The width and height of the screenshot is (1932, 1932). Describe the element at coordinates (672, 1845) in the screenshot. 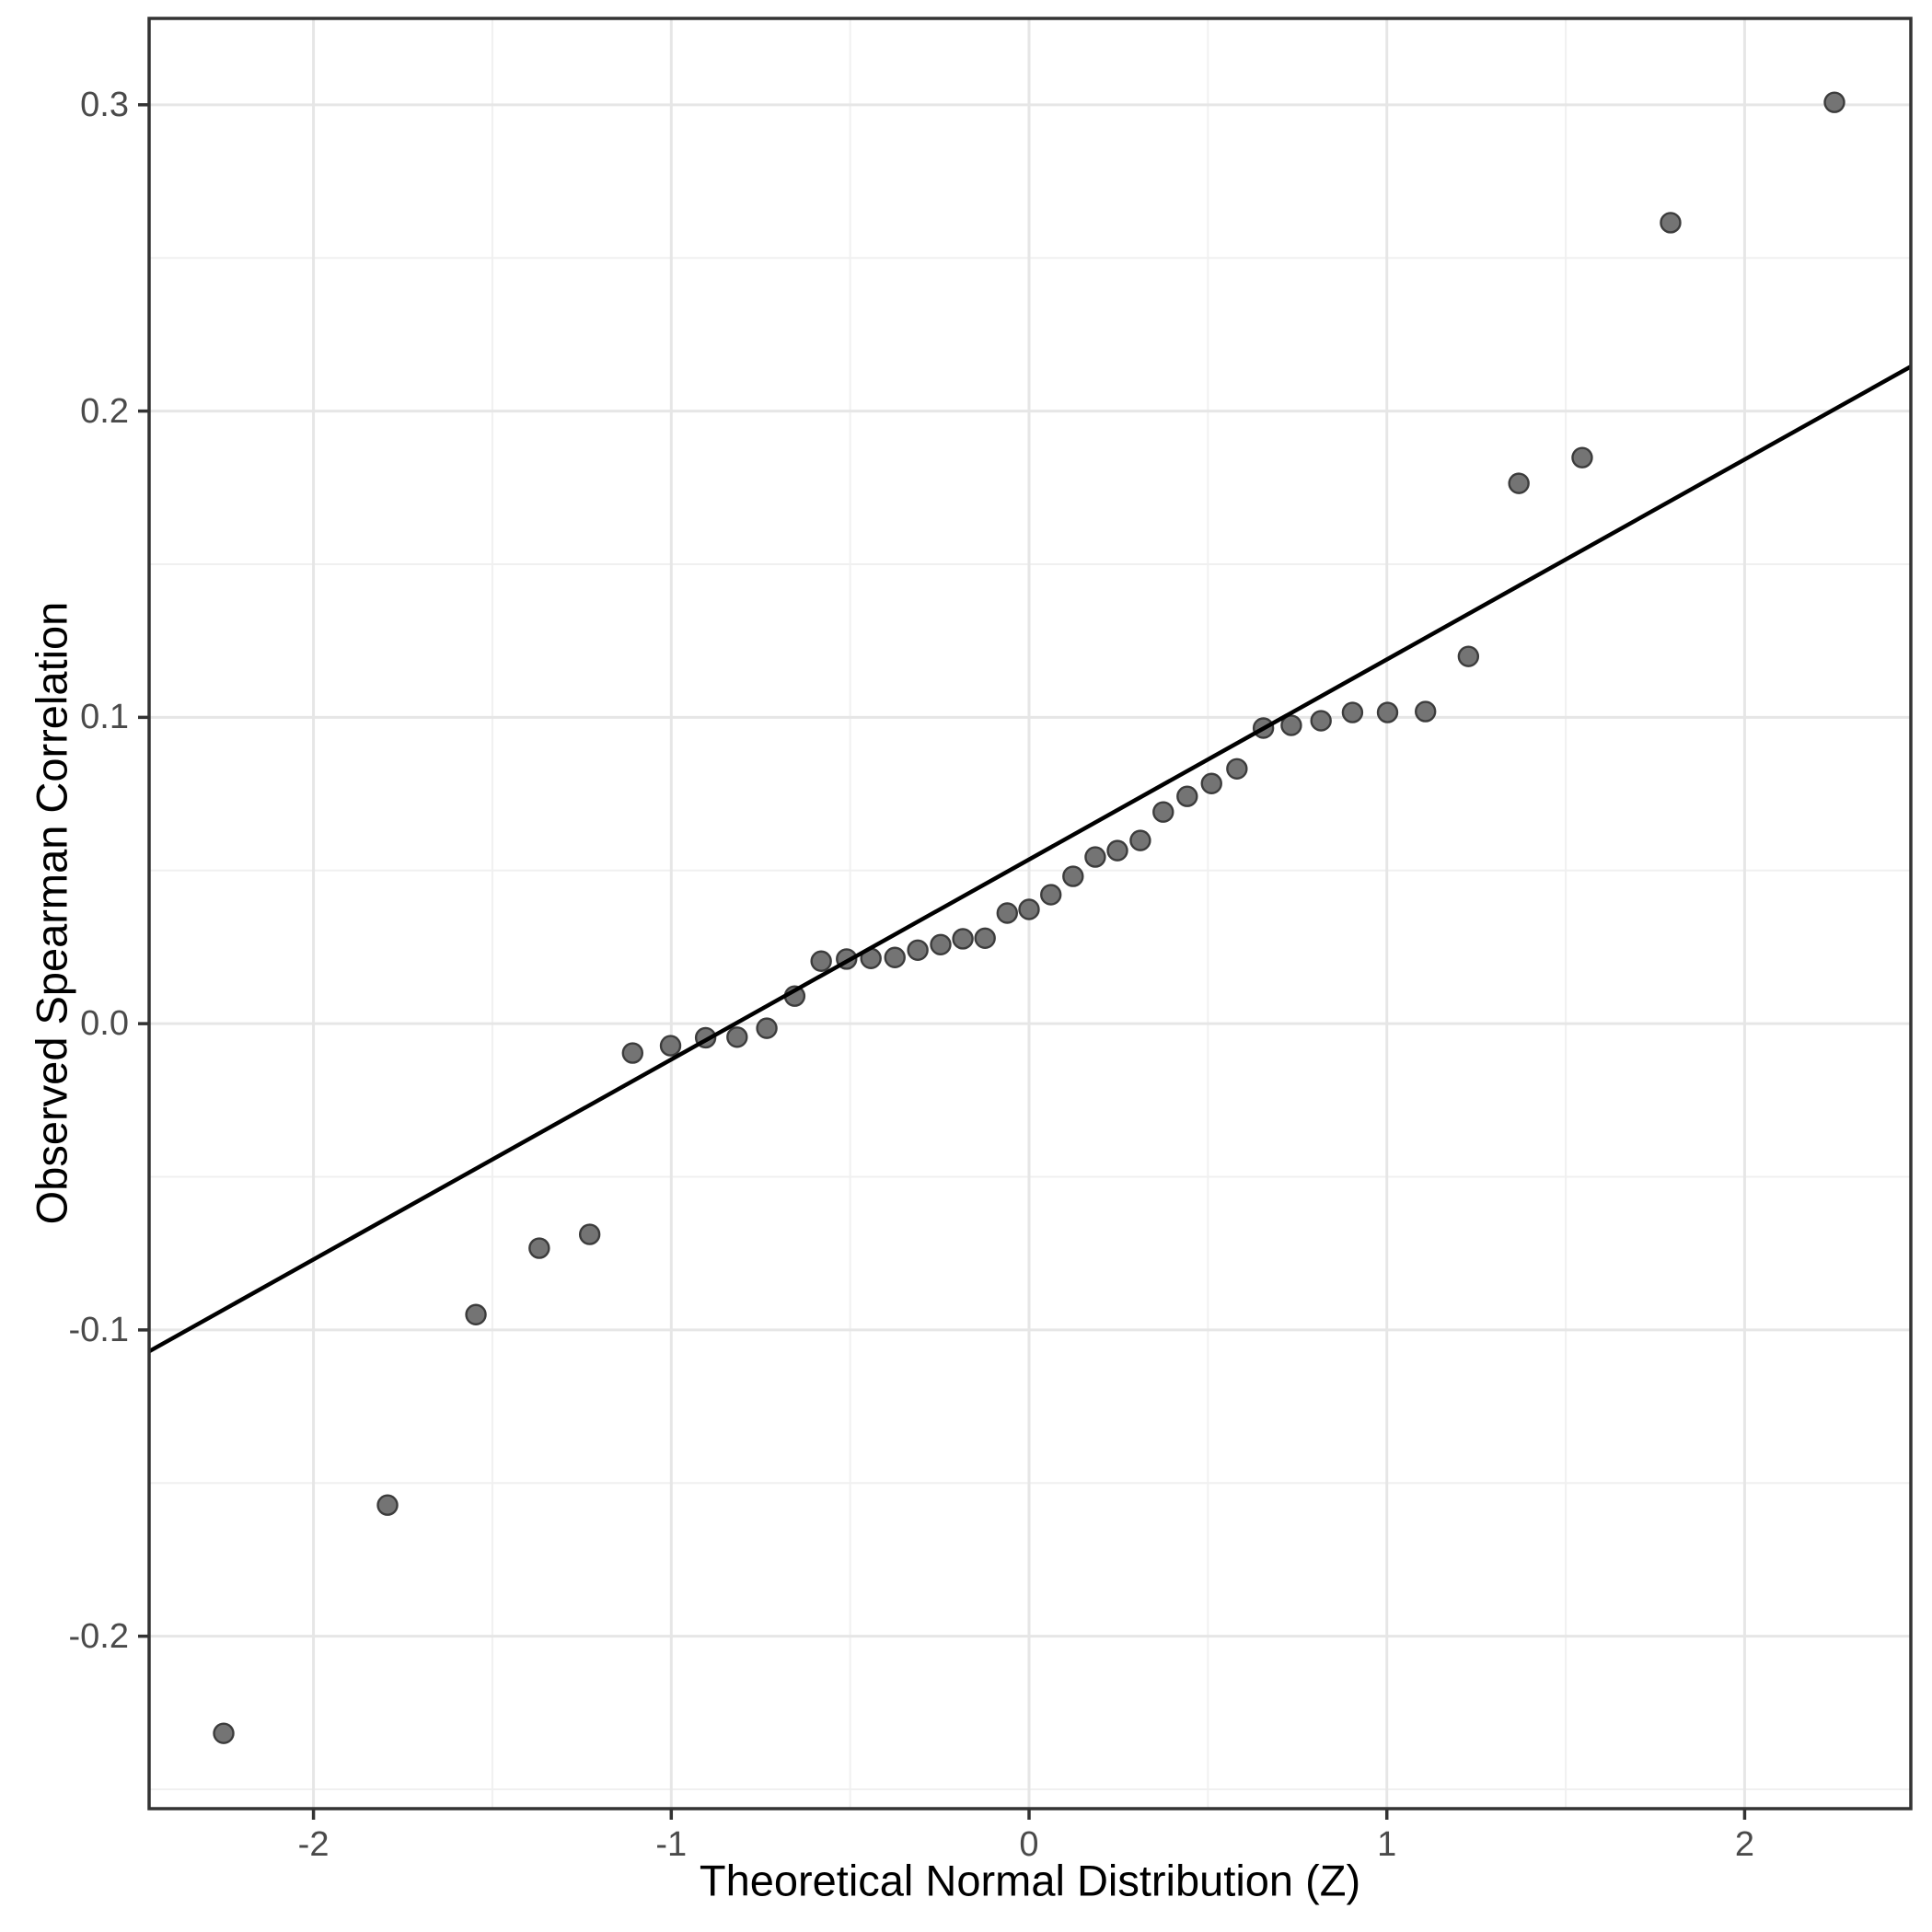

I see `x-tick-label: -1` at that location.